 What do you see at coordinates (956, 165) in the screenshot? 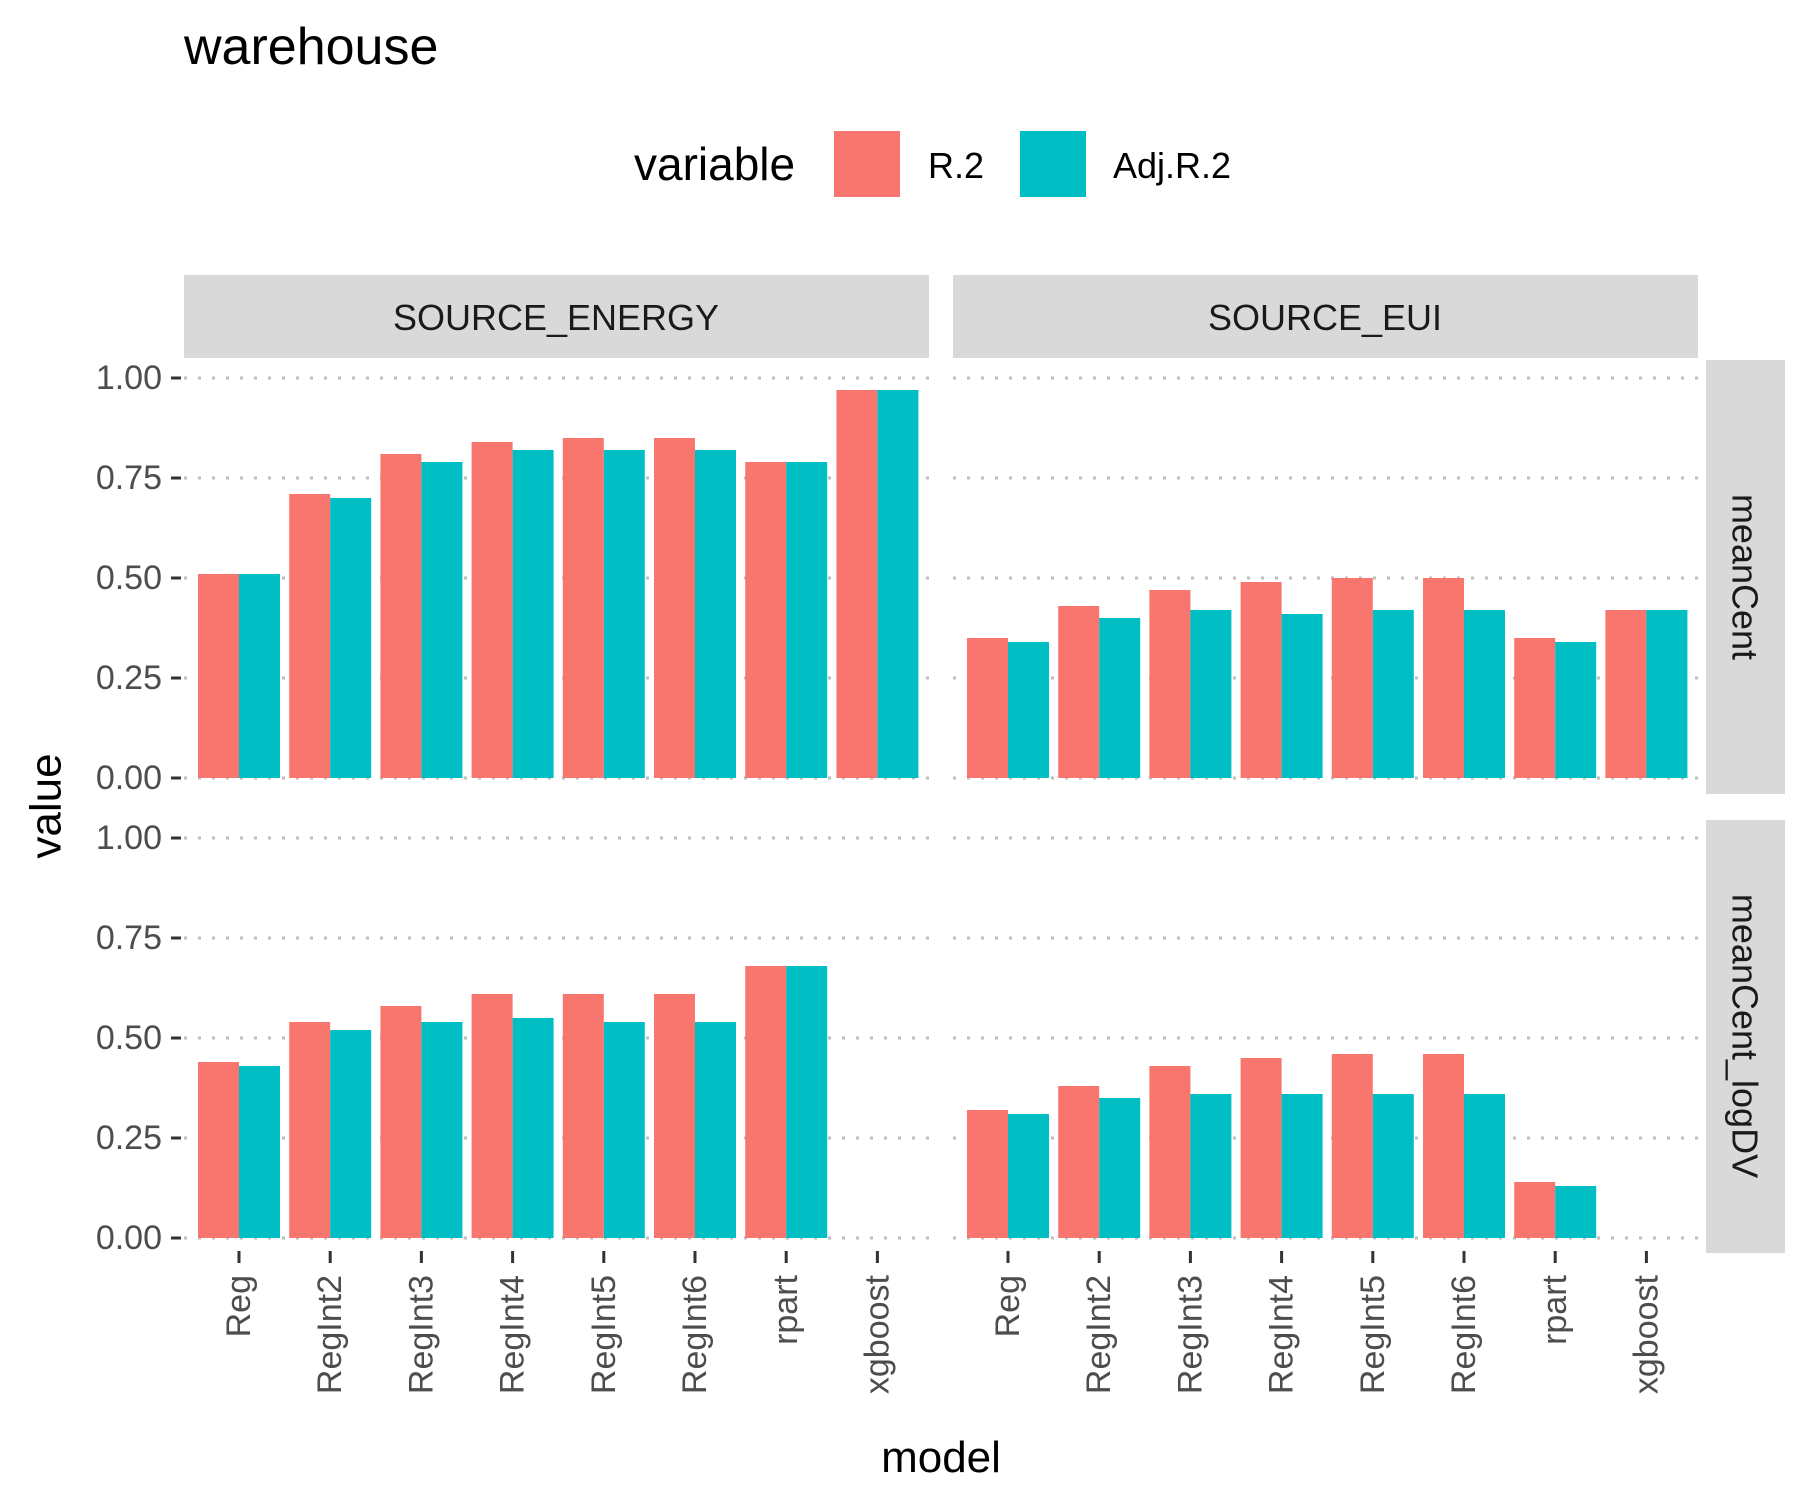
I see `legend-label-r2: R.2` at bounding box center [956, 165].